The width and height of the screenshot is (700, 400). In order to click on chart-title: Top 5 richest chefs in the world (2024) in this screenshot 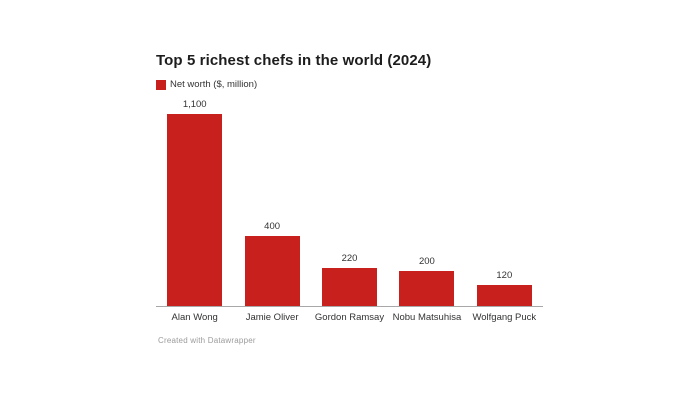, I will do `click(294, 60)`.